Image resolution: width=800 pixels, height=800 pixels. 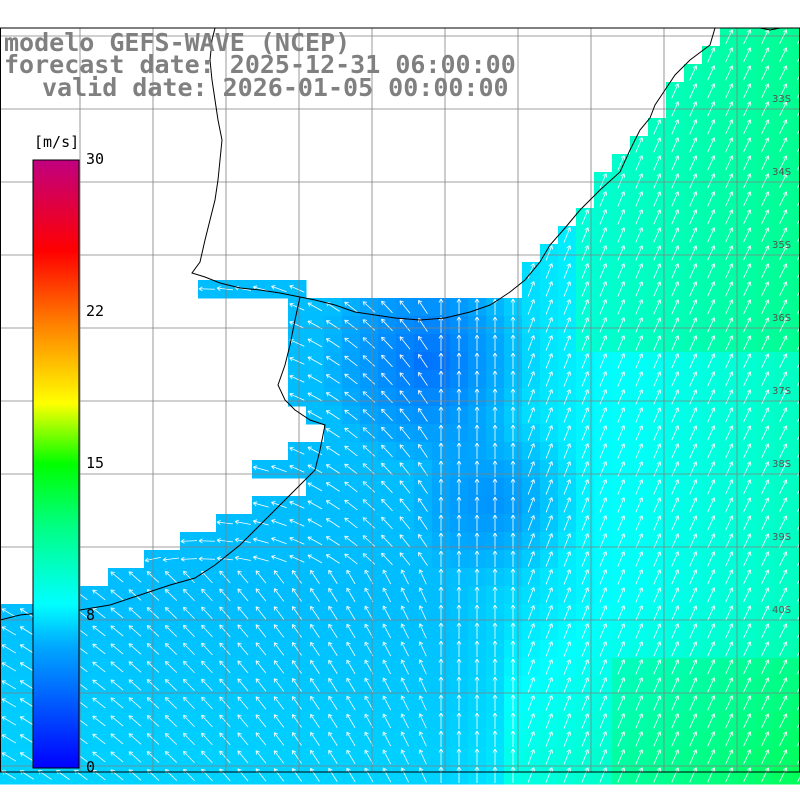 I want to click on field-cell, so click(x=796, y=127).